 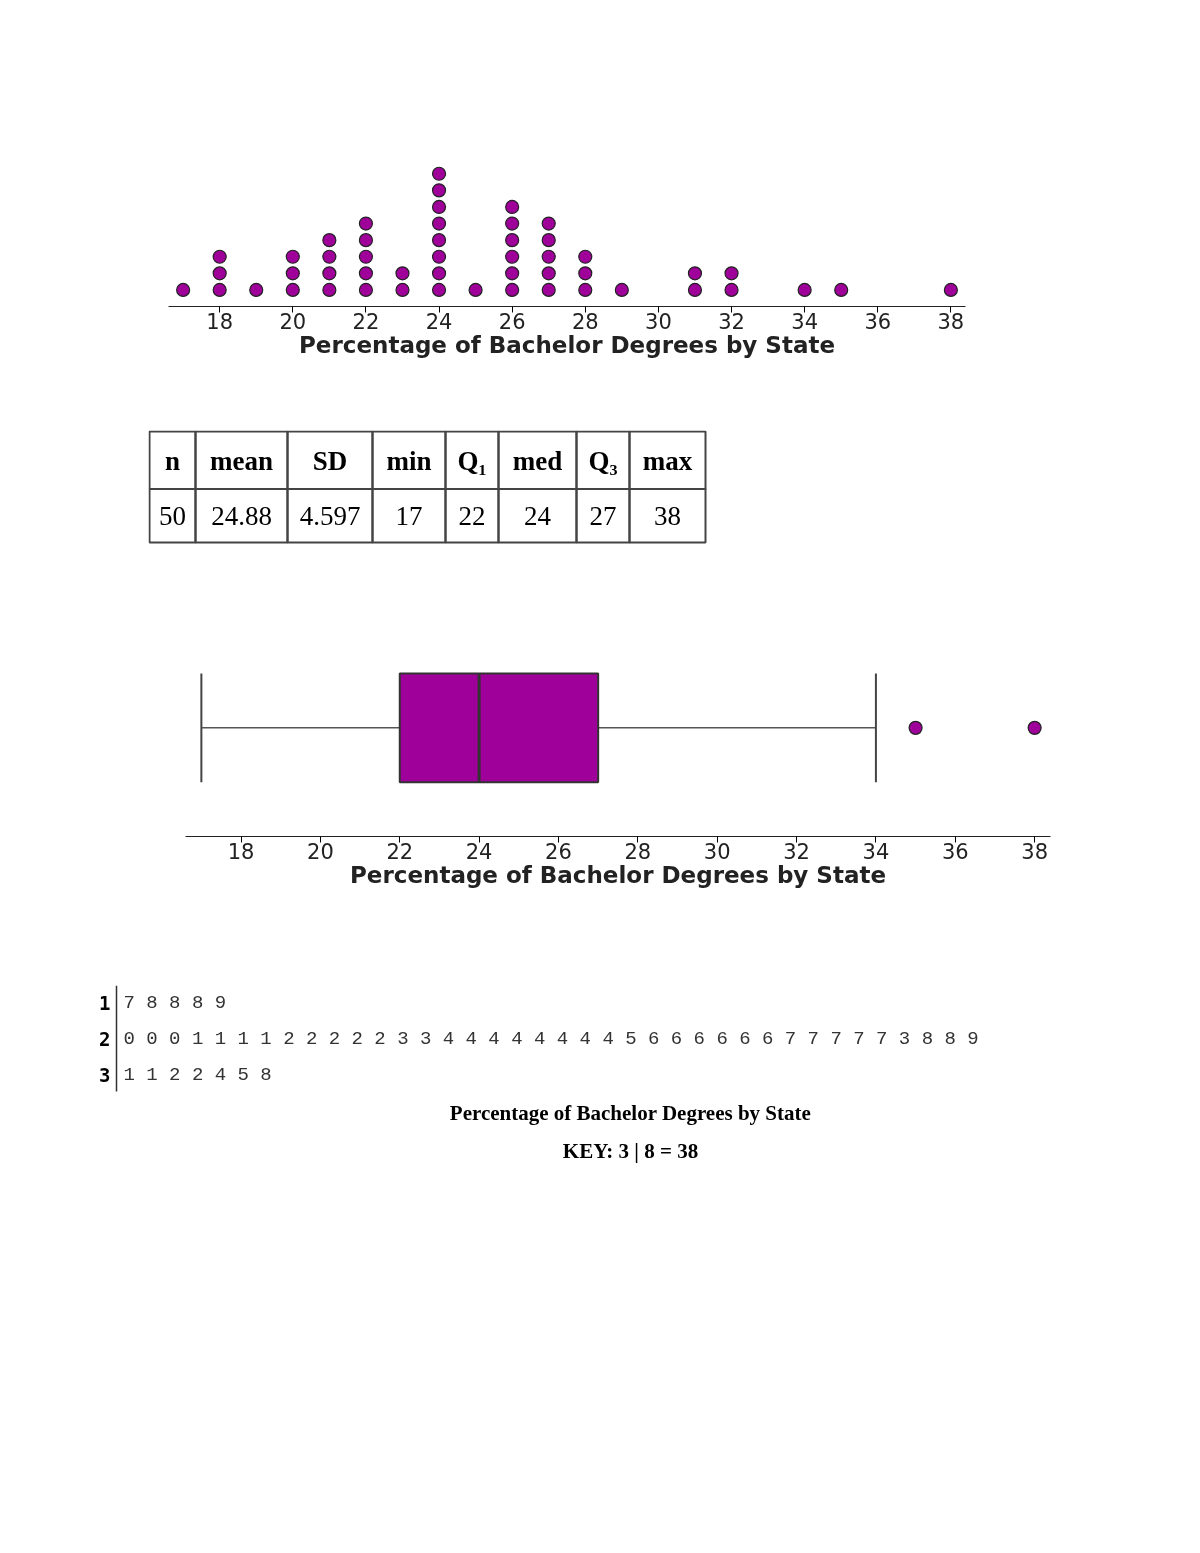 What do you see at coordinates (667, 460) in the screenshot?
I see `category-label: max` at bounding box center [667, 460].